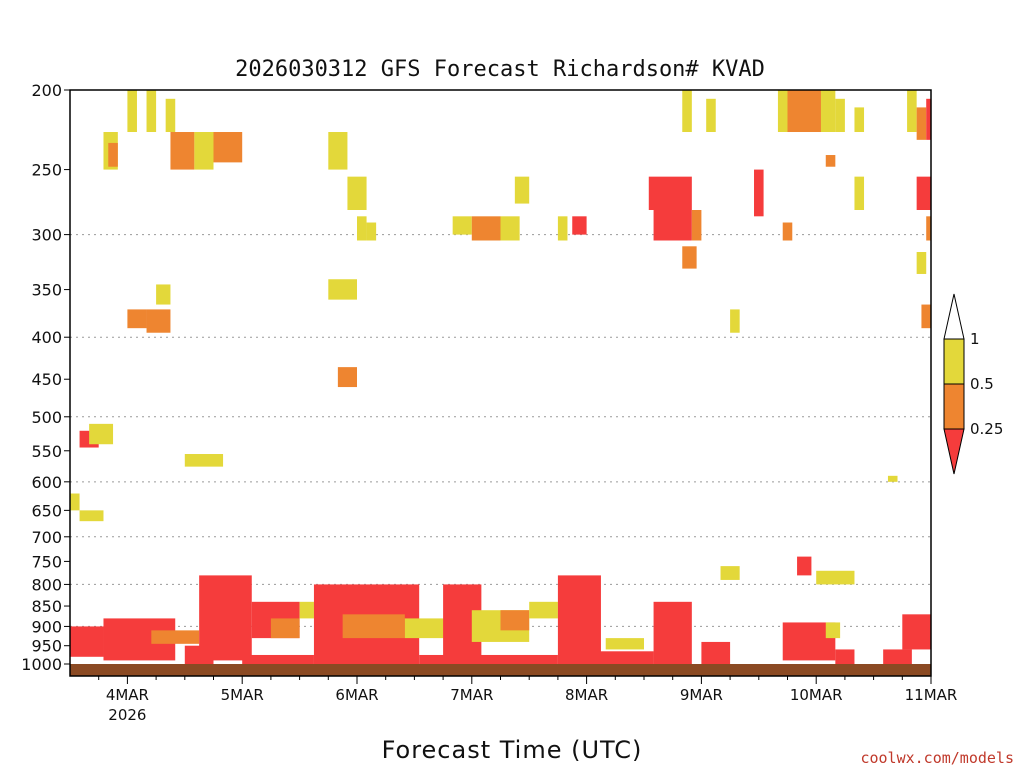 The image size is (1024, 772). Describe the element at coordinates (954, 406) in the screenshot. I see `colorbar-bin` at that location.